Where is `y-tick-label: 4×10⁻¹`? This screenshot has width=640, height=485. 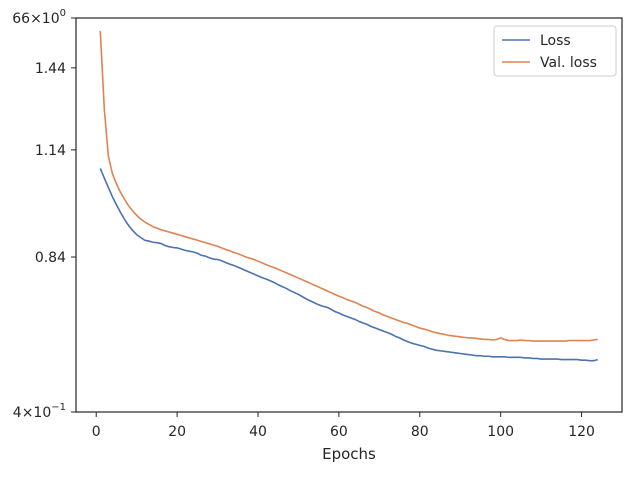
y-tick-label: 4×10⁻¹ is located at coordinates (39, 411).